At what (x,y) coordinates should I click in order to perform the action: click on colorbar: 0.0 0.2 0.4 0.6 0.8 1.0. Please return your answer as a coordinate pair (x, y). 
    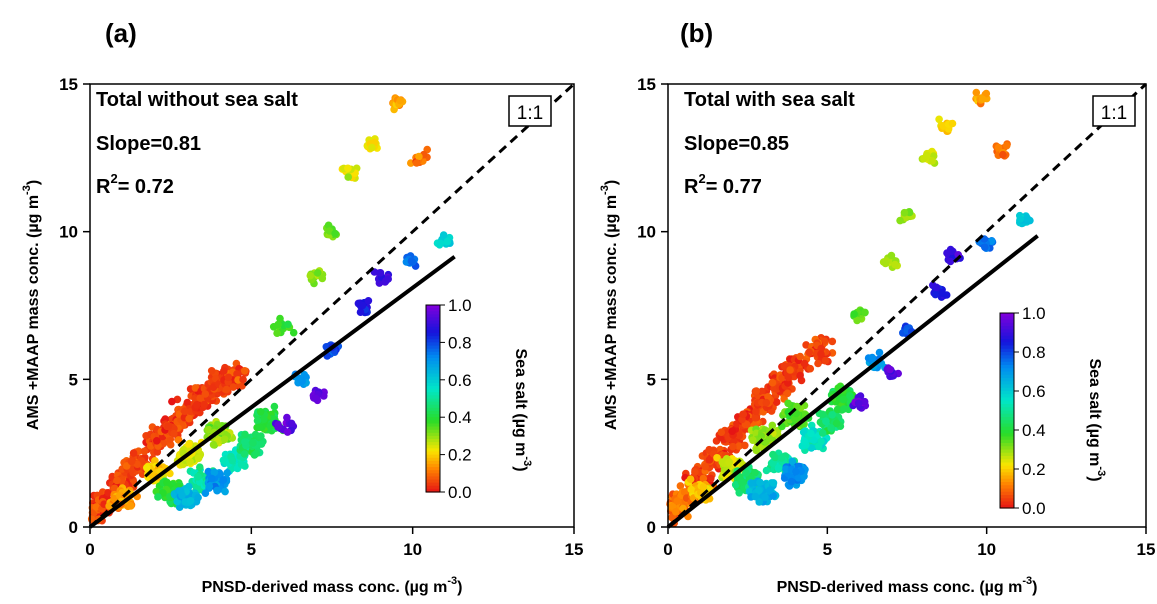
    Looking at the image, I should click on (1022, 411).